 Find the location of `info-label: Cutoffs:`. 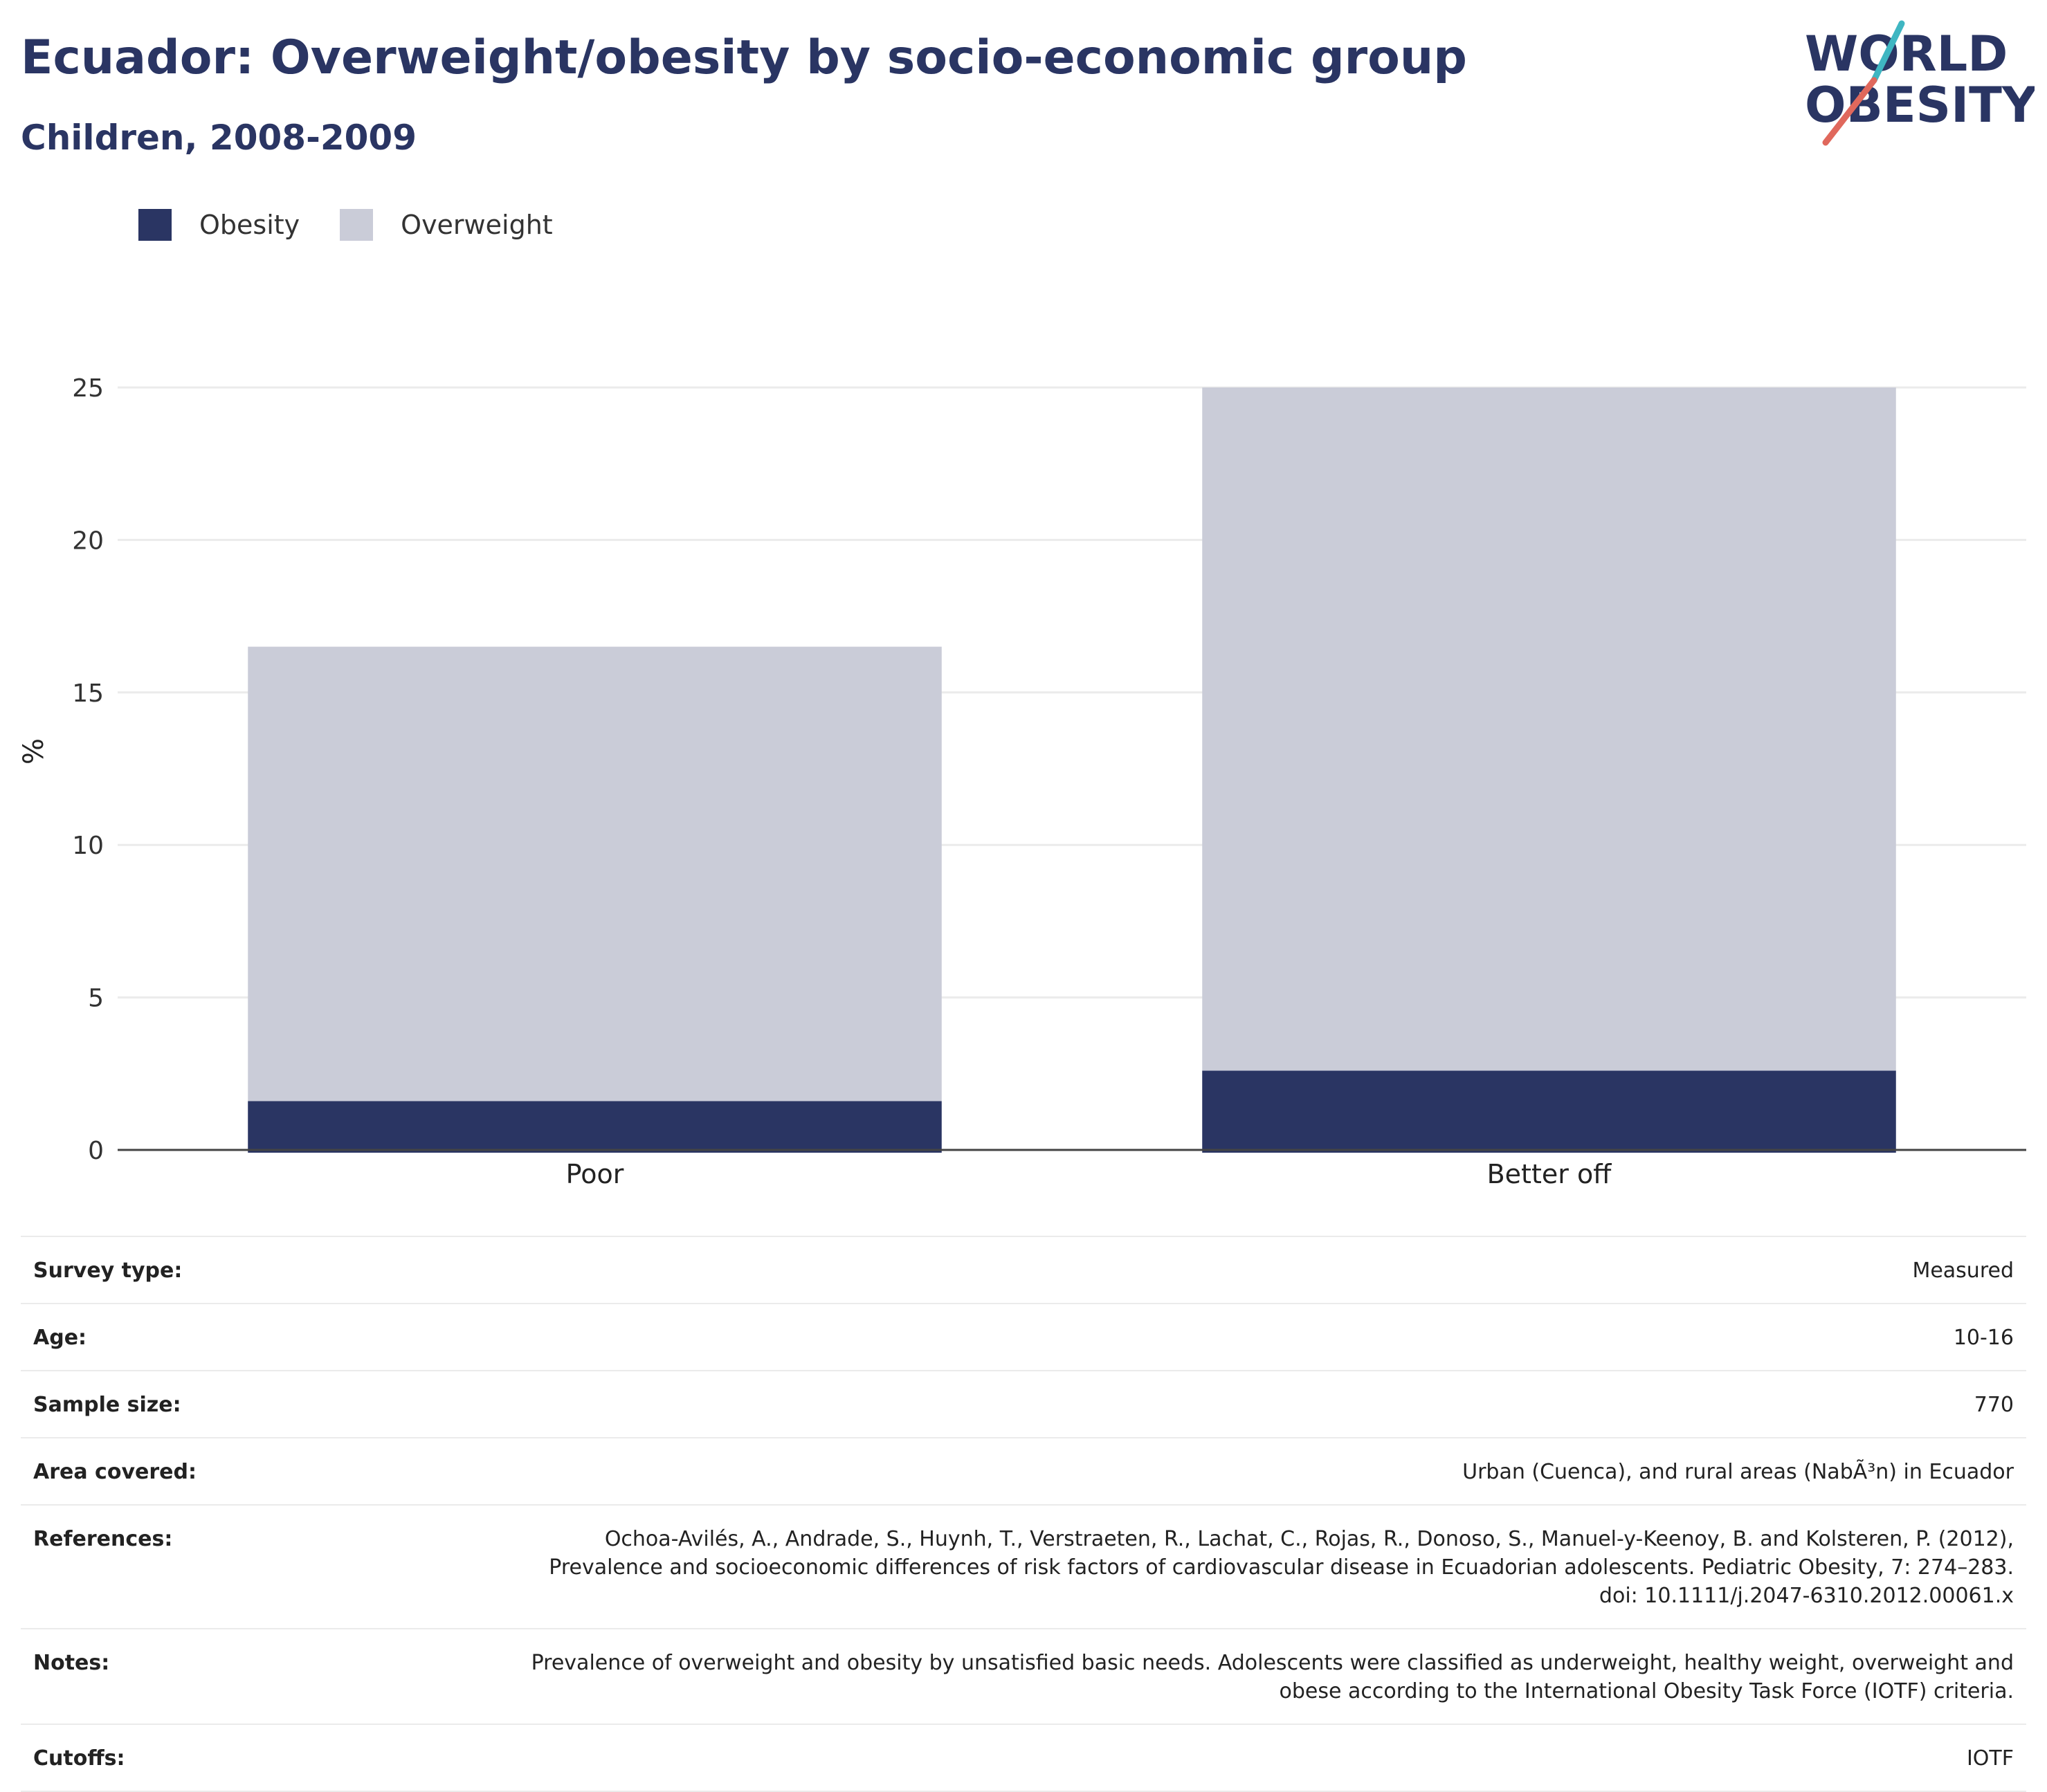

info-label: Cutoffs: is located at coordinates (79, 1758).